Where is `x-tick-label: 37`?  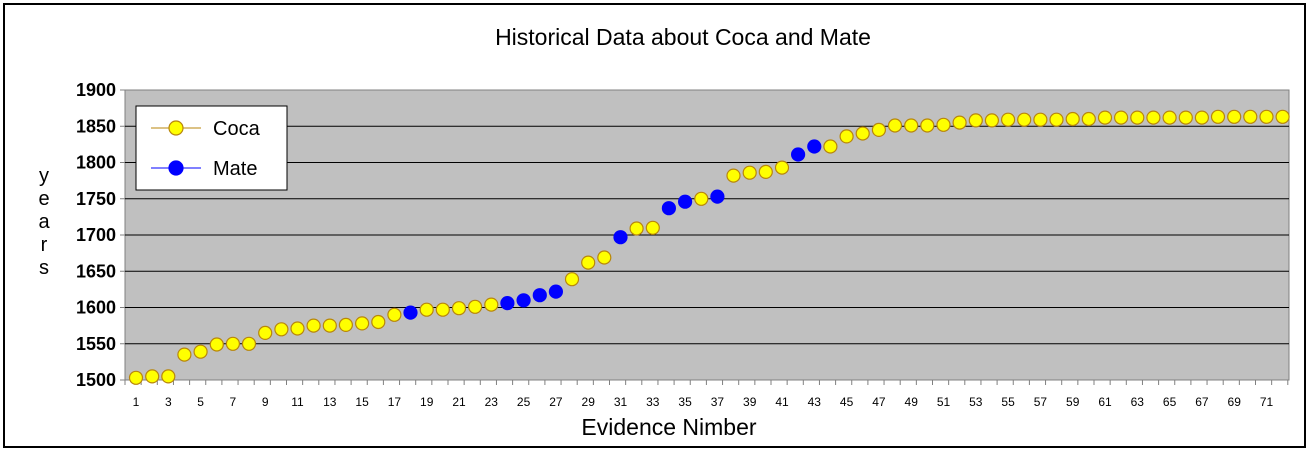
x-tick-label: 37 is located at coordinates (718, 402).